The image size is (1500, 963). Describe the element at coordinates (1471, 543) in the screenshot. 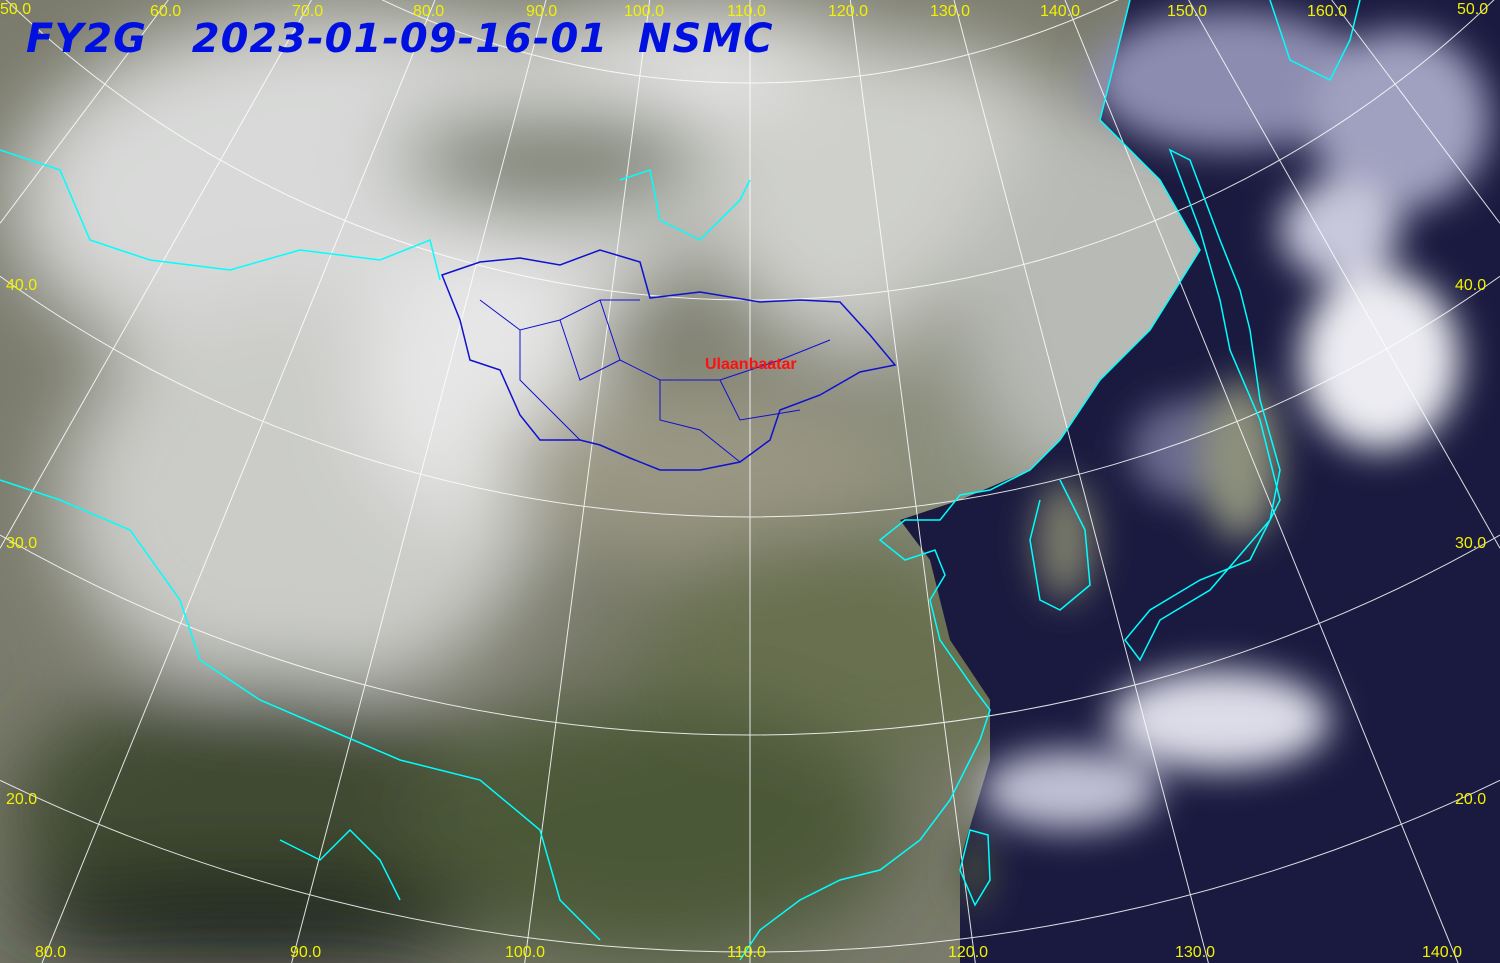

I see `lat-label-right: 30.0` at that location.